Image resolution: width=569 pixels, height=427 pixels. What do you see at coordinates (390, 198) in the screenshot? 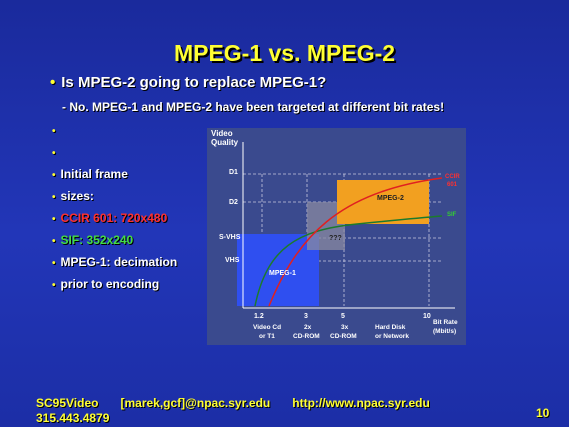
I see `mpeg2-label: MPEG-2` at bounding box center [390, 198].